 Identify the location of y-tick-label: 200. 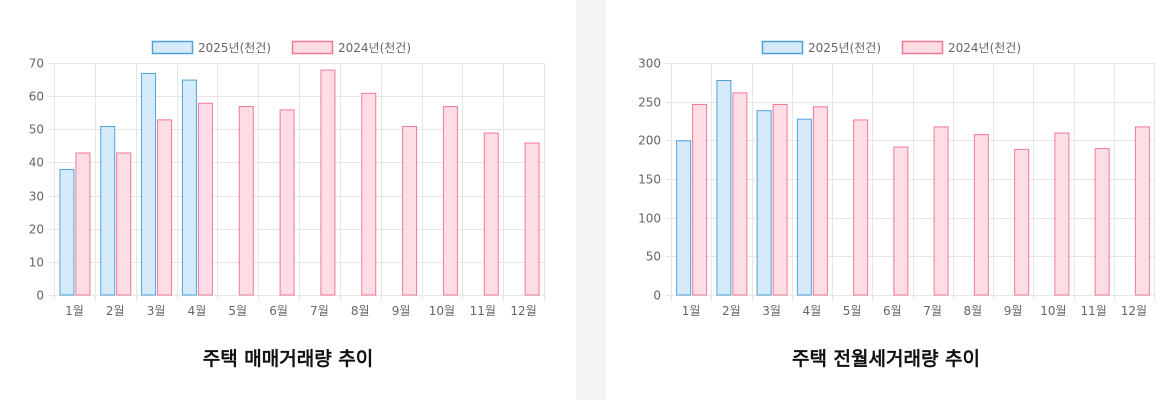
(649, 141).